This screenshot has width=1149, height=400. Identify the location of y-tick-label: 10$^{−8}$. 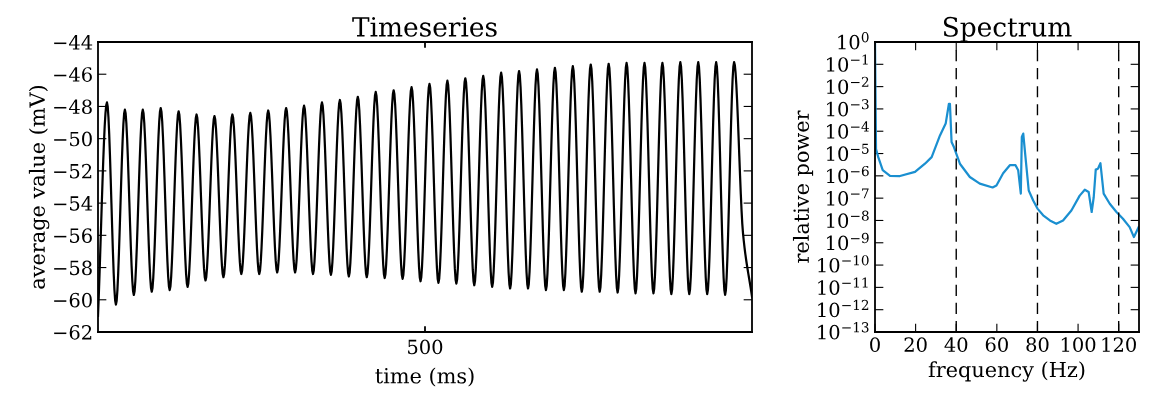
(848, 219).